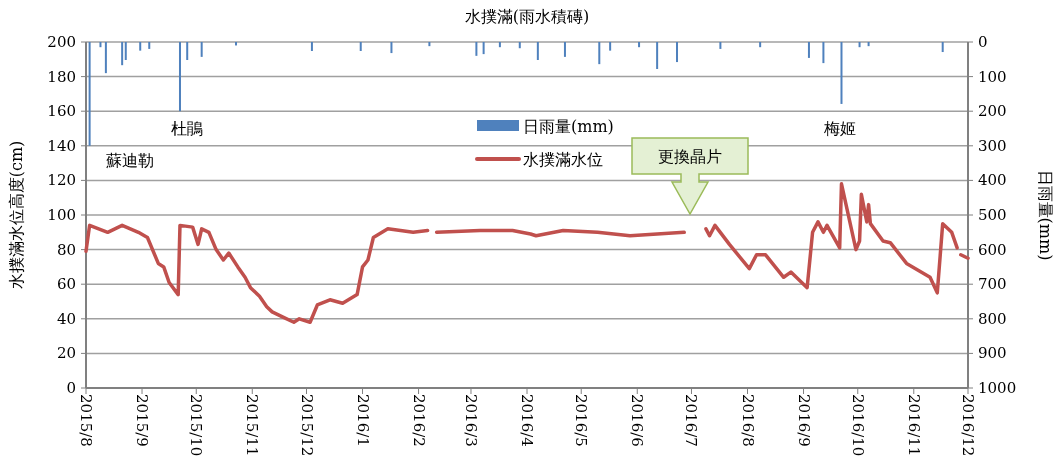 Image resolution: width=1054 pixels, height=461 pixels. I want to click on annotation: 杜鵑, so click(187, 128).